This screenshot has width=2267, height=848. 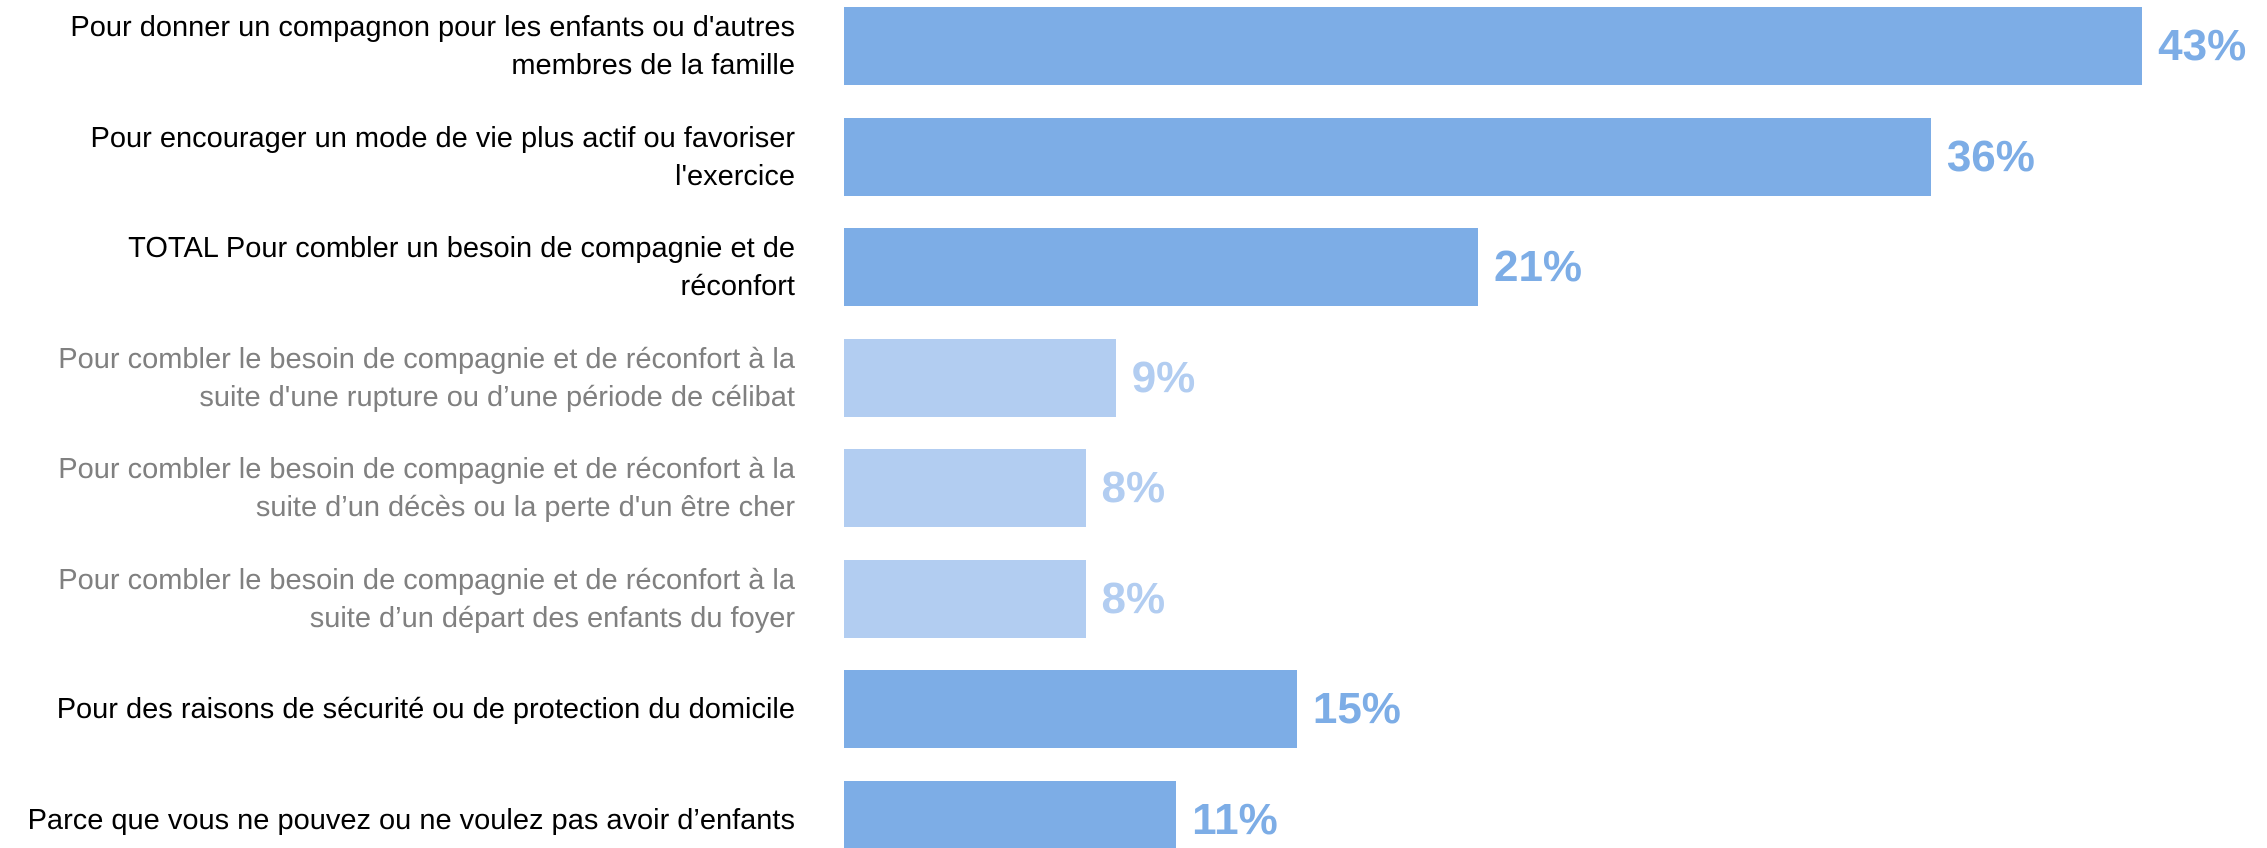 What do you see at coordinates (1356, 708) in the screenshot?
I see `value-label: 15%` at bounding box center [1356, 708].